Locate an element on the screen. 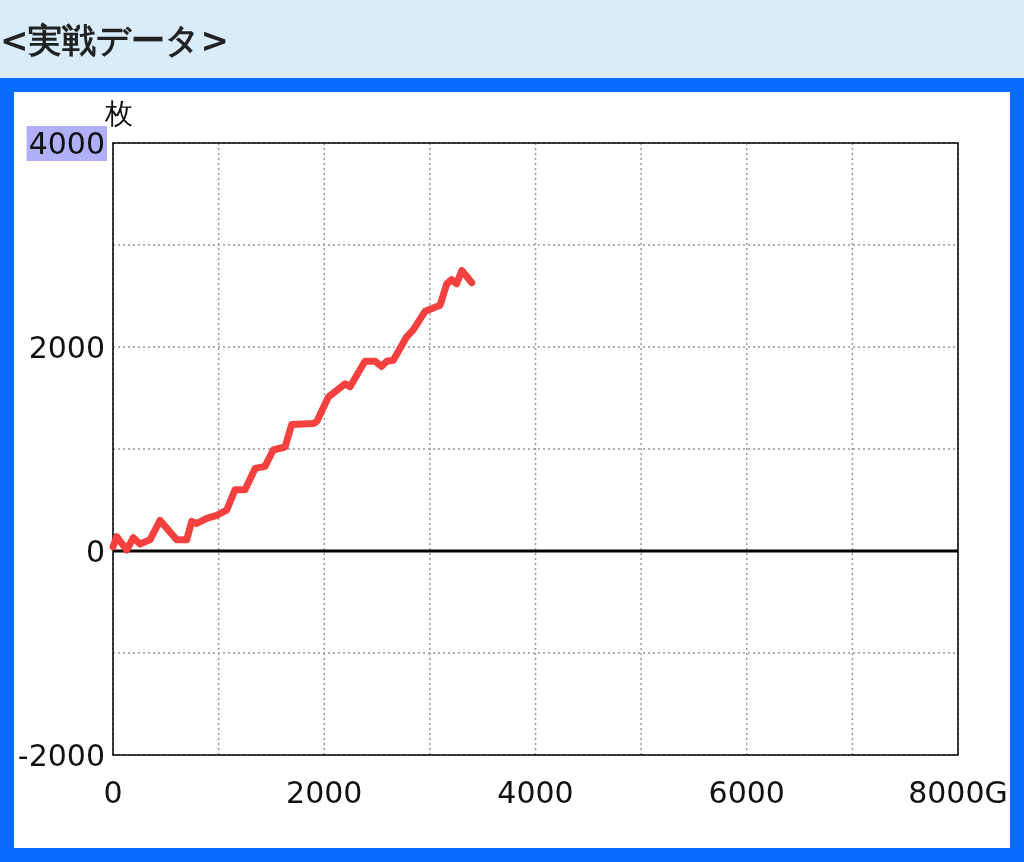  y-tick-label: 2000 is located at coordinates (66, 347).